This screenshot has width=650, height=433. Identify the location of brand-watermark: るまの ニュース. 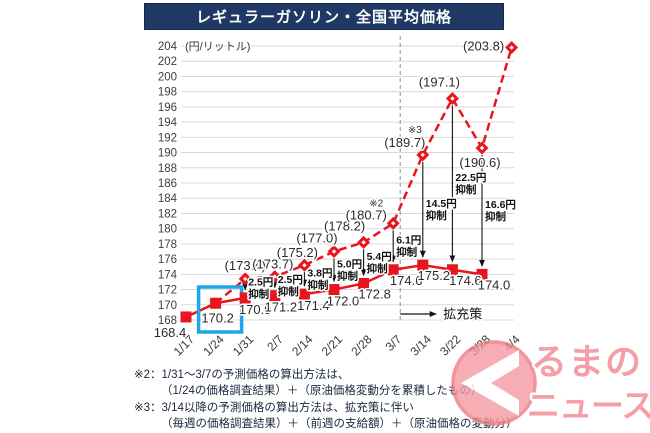
(550, 383).